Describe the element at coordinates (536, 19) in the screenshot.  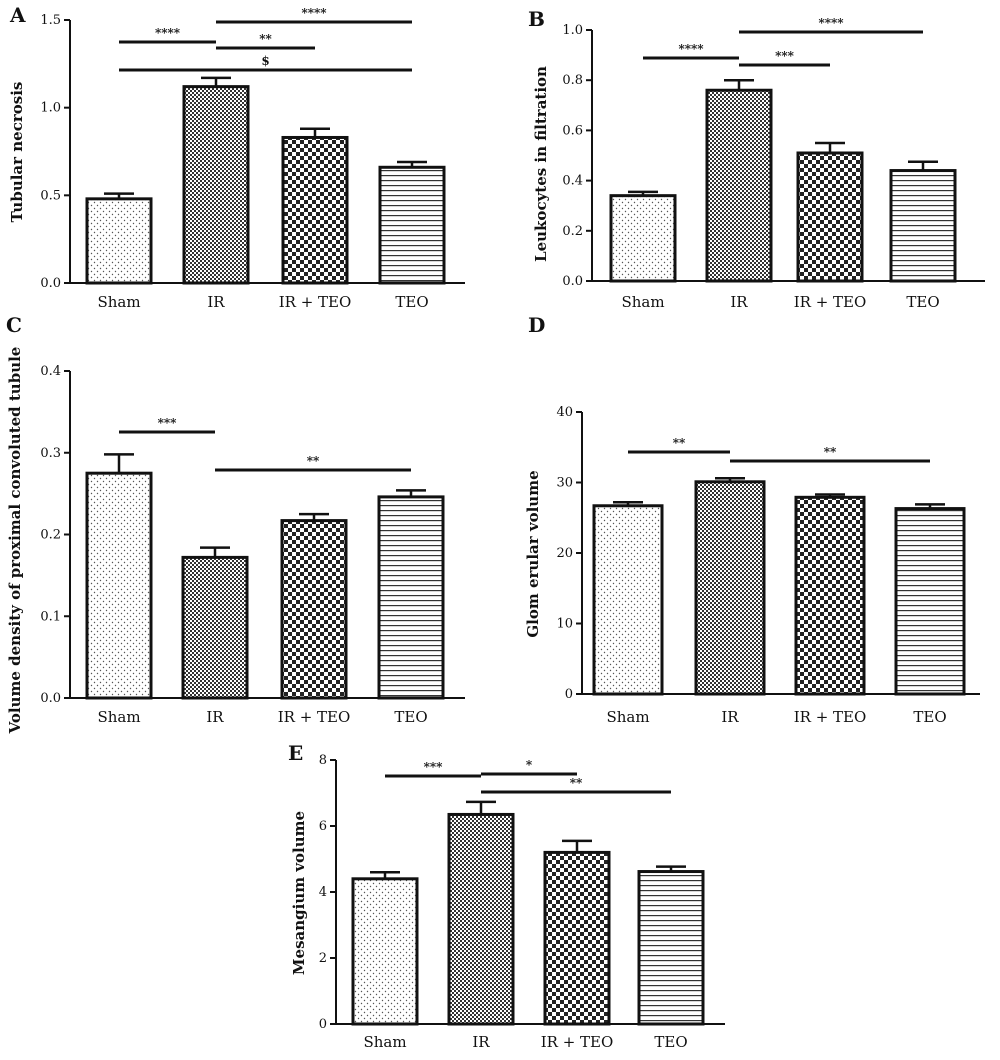
I see `panel-letter: B` at that location.